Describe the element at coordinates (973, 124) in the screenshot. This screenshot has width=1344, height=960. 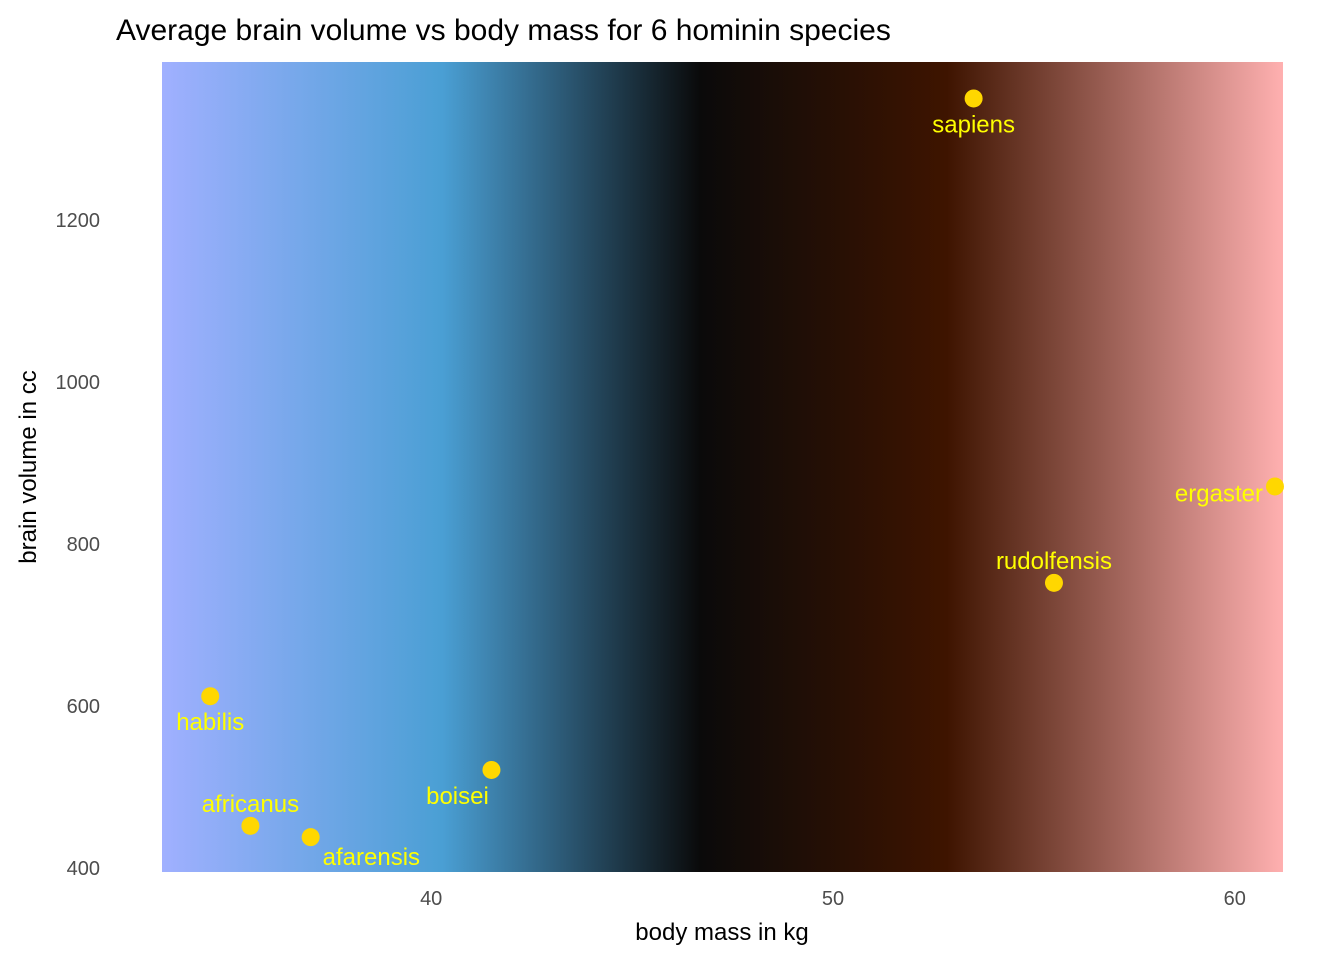
I see `data-label-sapiens: sapiens` at that location.